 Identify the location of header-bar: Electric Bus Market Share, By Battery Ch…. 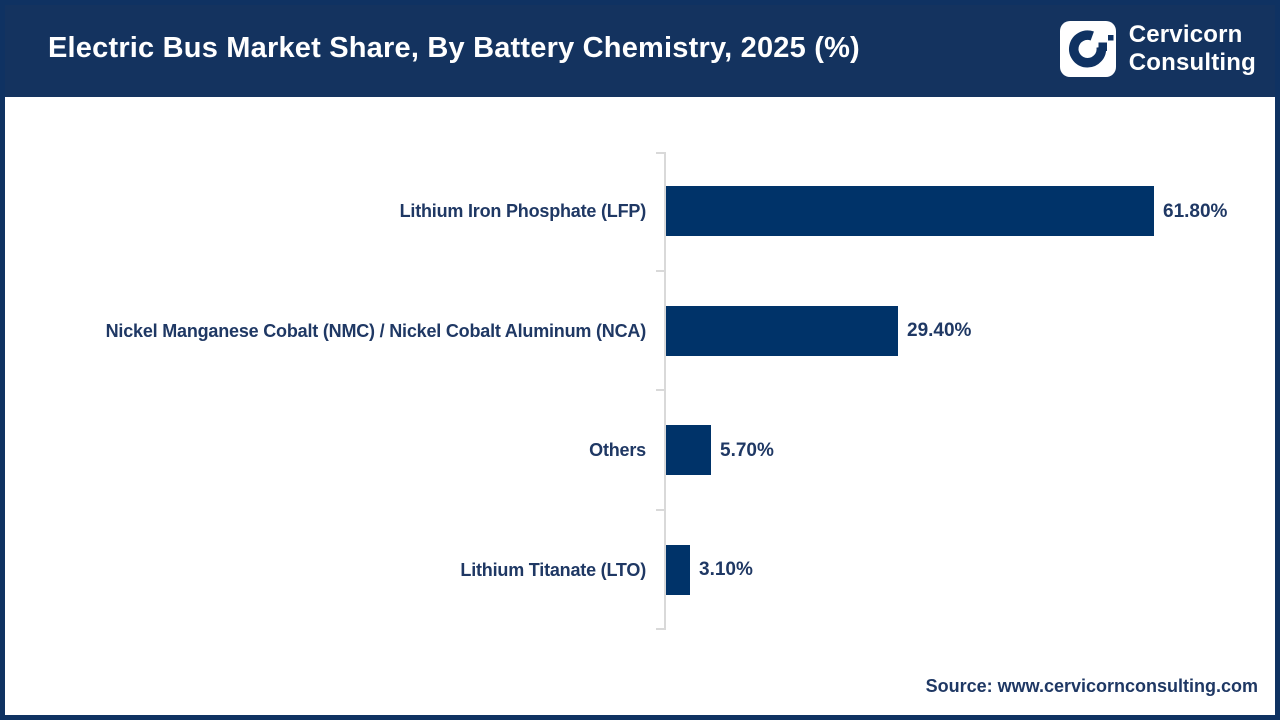
(640, 48).